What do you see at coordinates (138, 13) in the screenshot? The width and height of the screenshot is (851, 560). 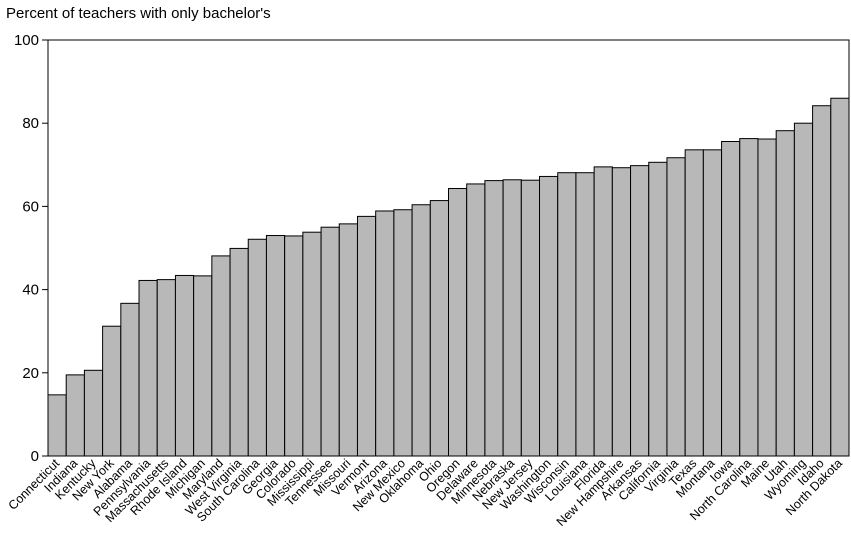 I see `y-axis-label: Percent of teachers with only bachelor's` at bounding box center [138, 13].